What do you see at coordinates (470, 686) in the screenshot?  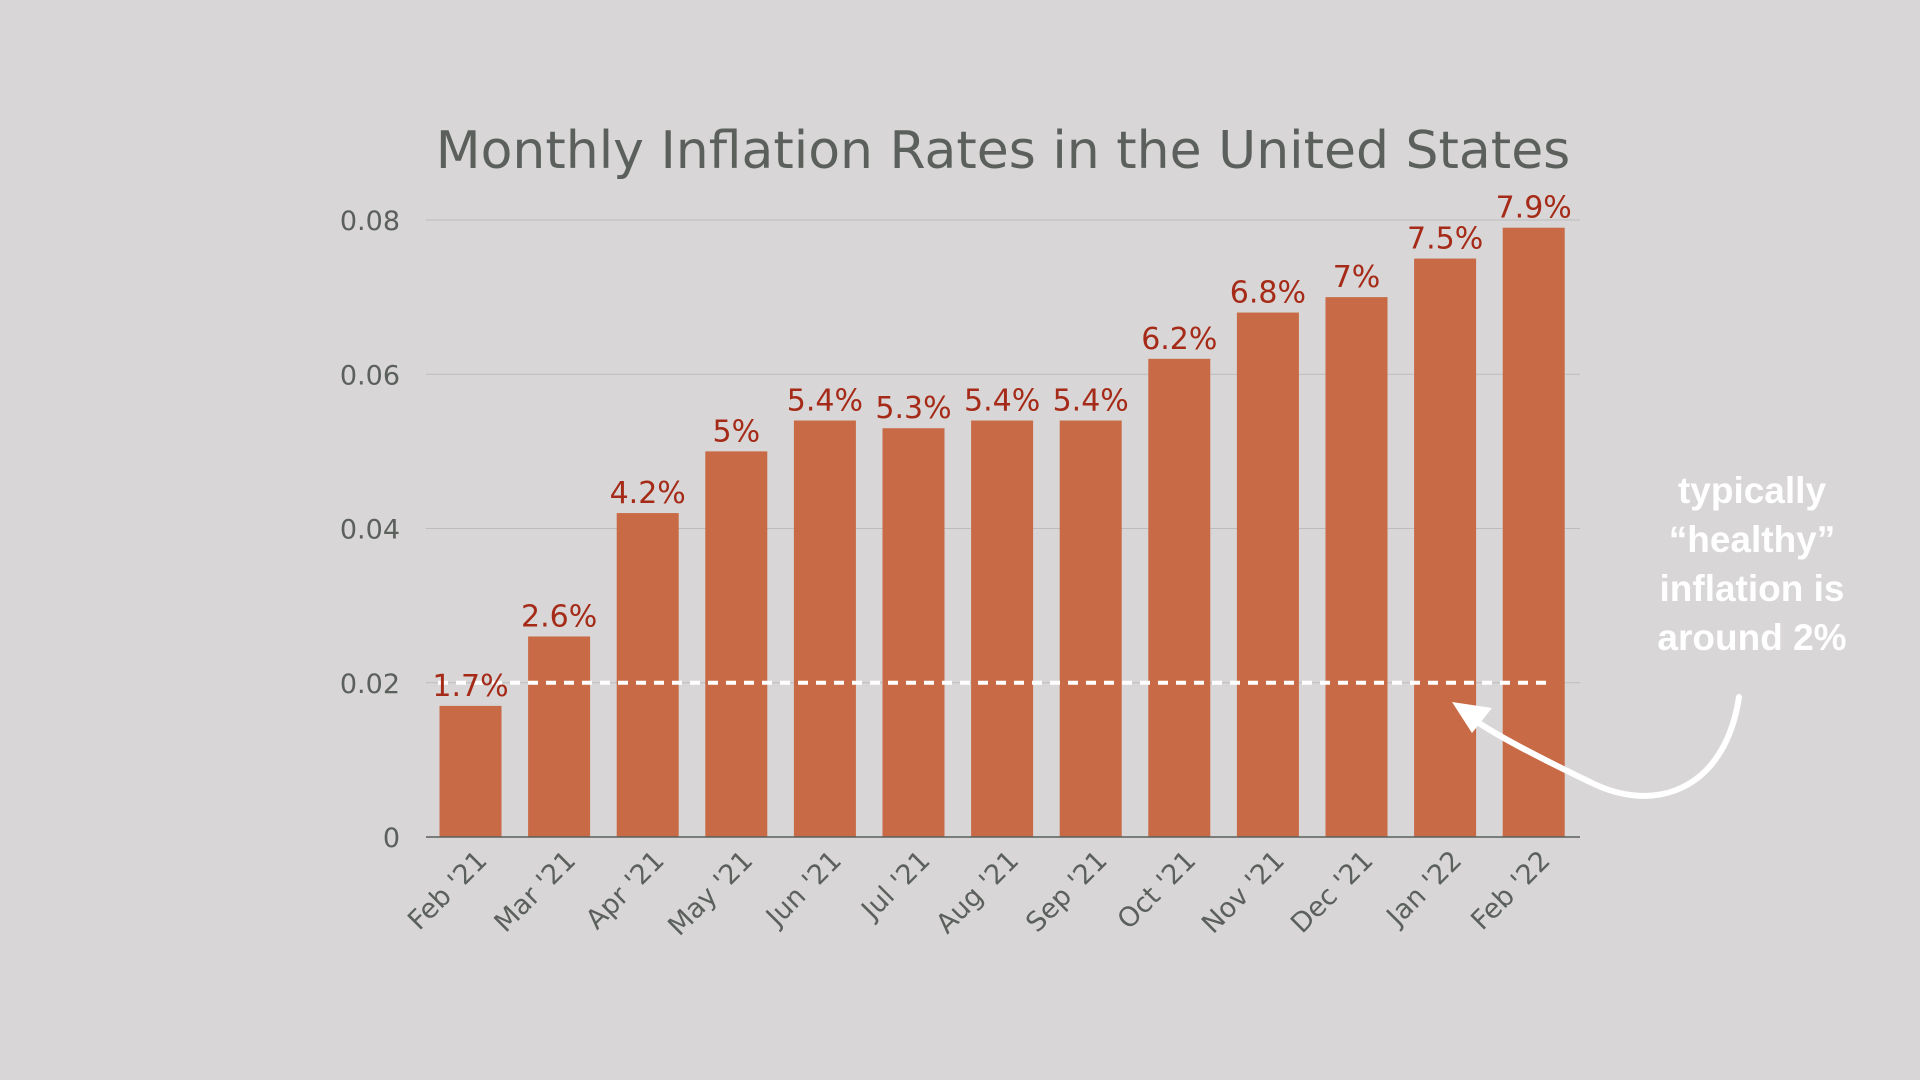 I see `data-label: 1.7%` at bounding box center [470, 686].